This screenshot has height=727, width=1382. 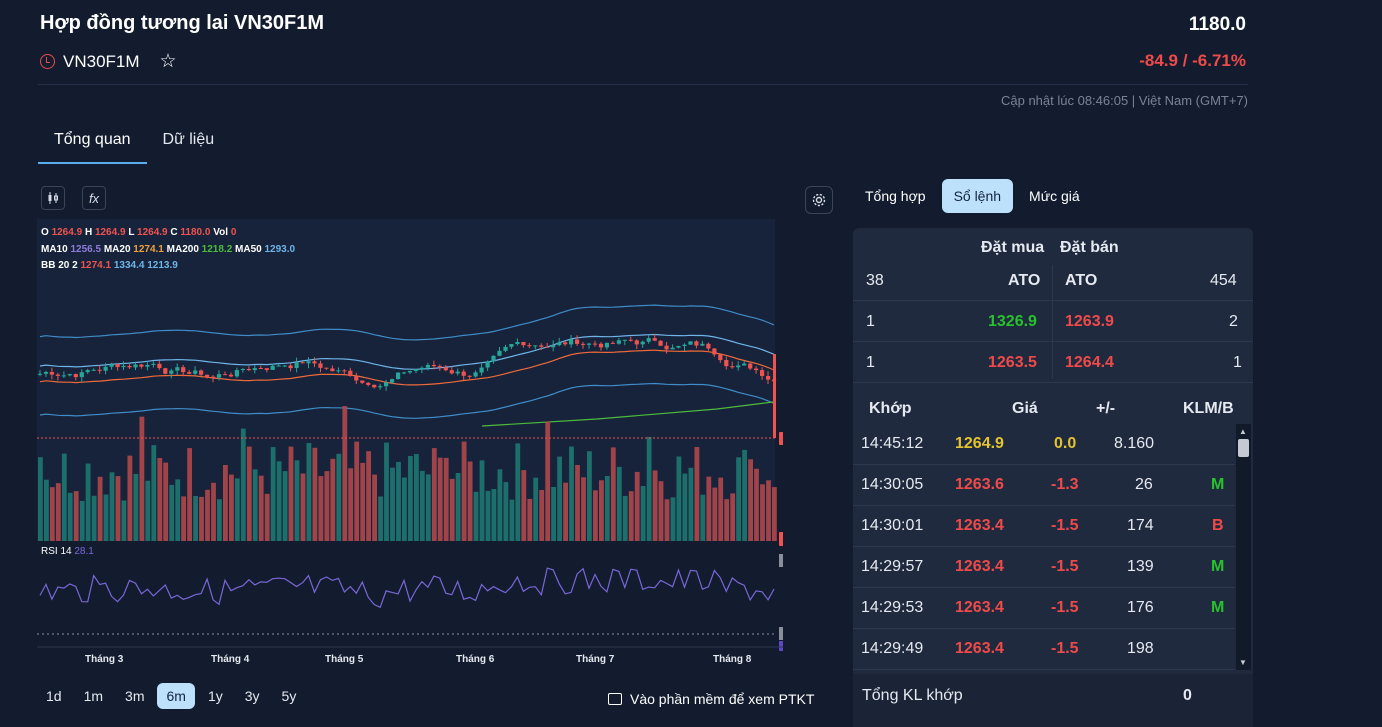 I want to click on trade-row: 14:29:57 1263.4 -1.5 139 M, so click(x=1044, y=567).